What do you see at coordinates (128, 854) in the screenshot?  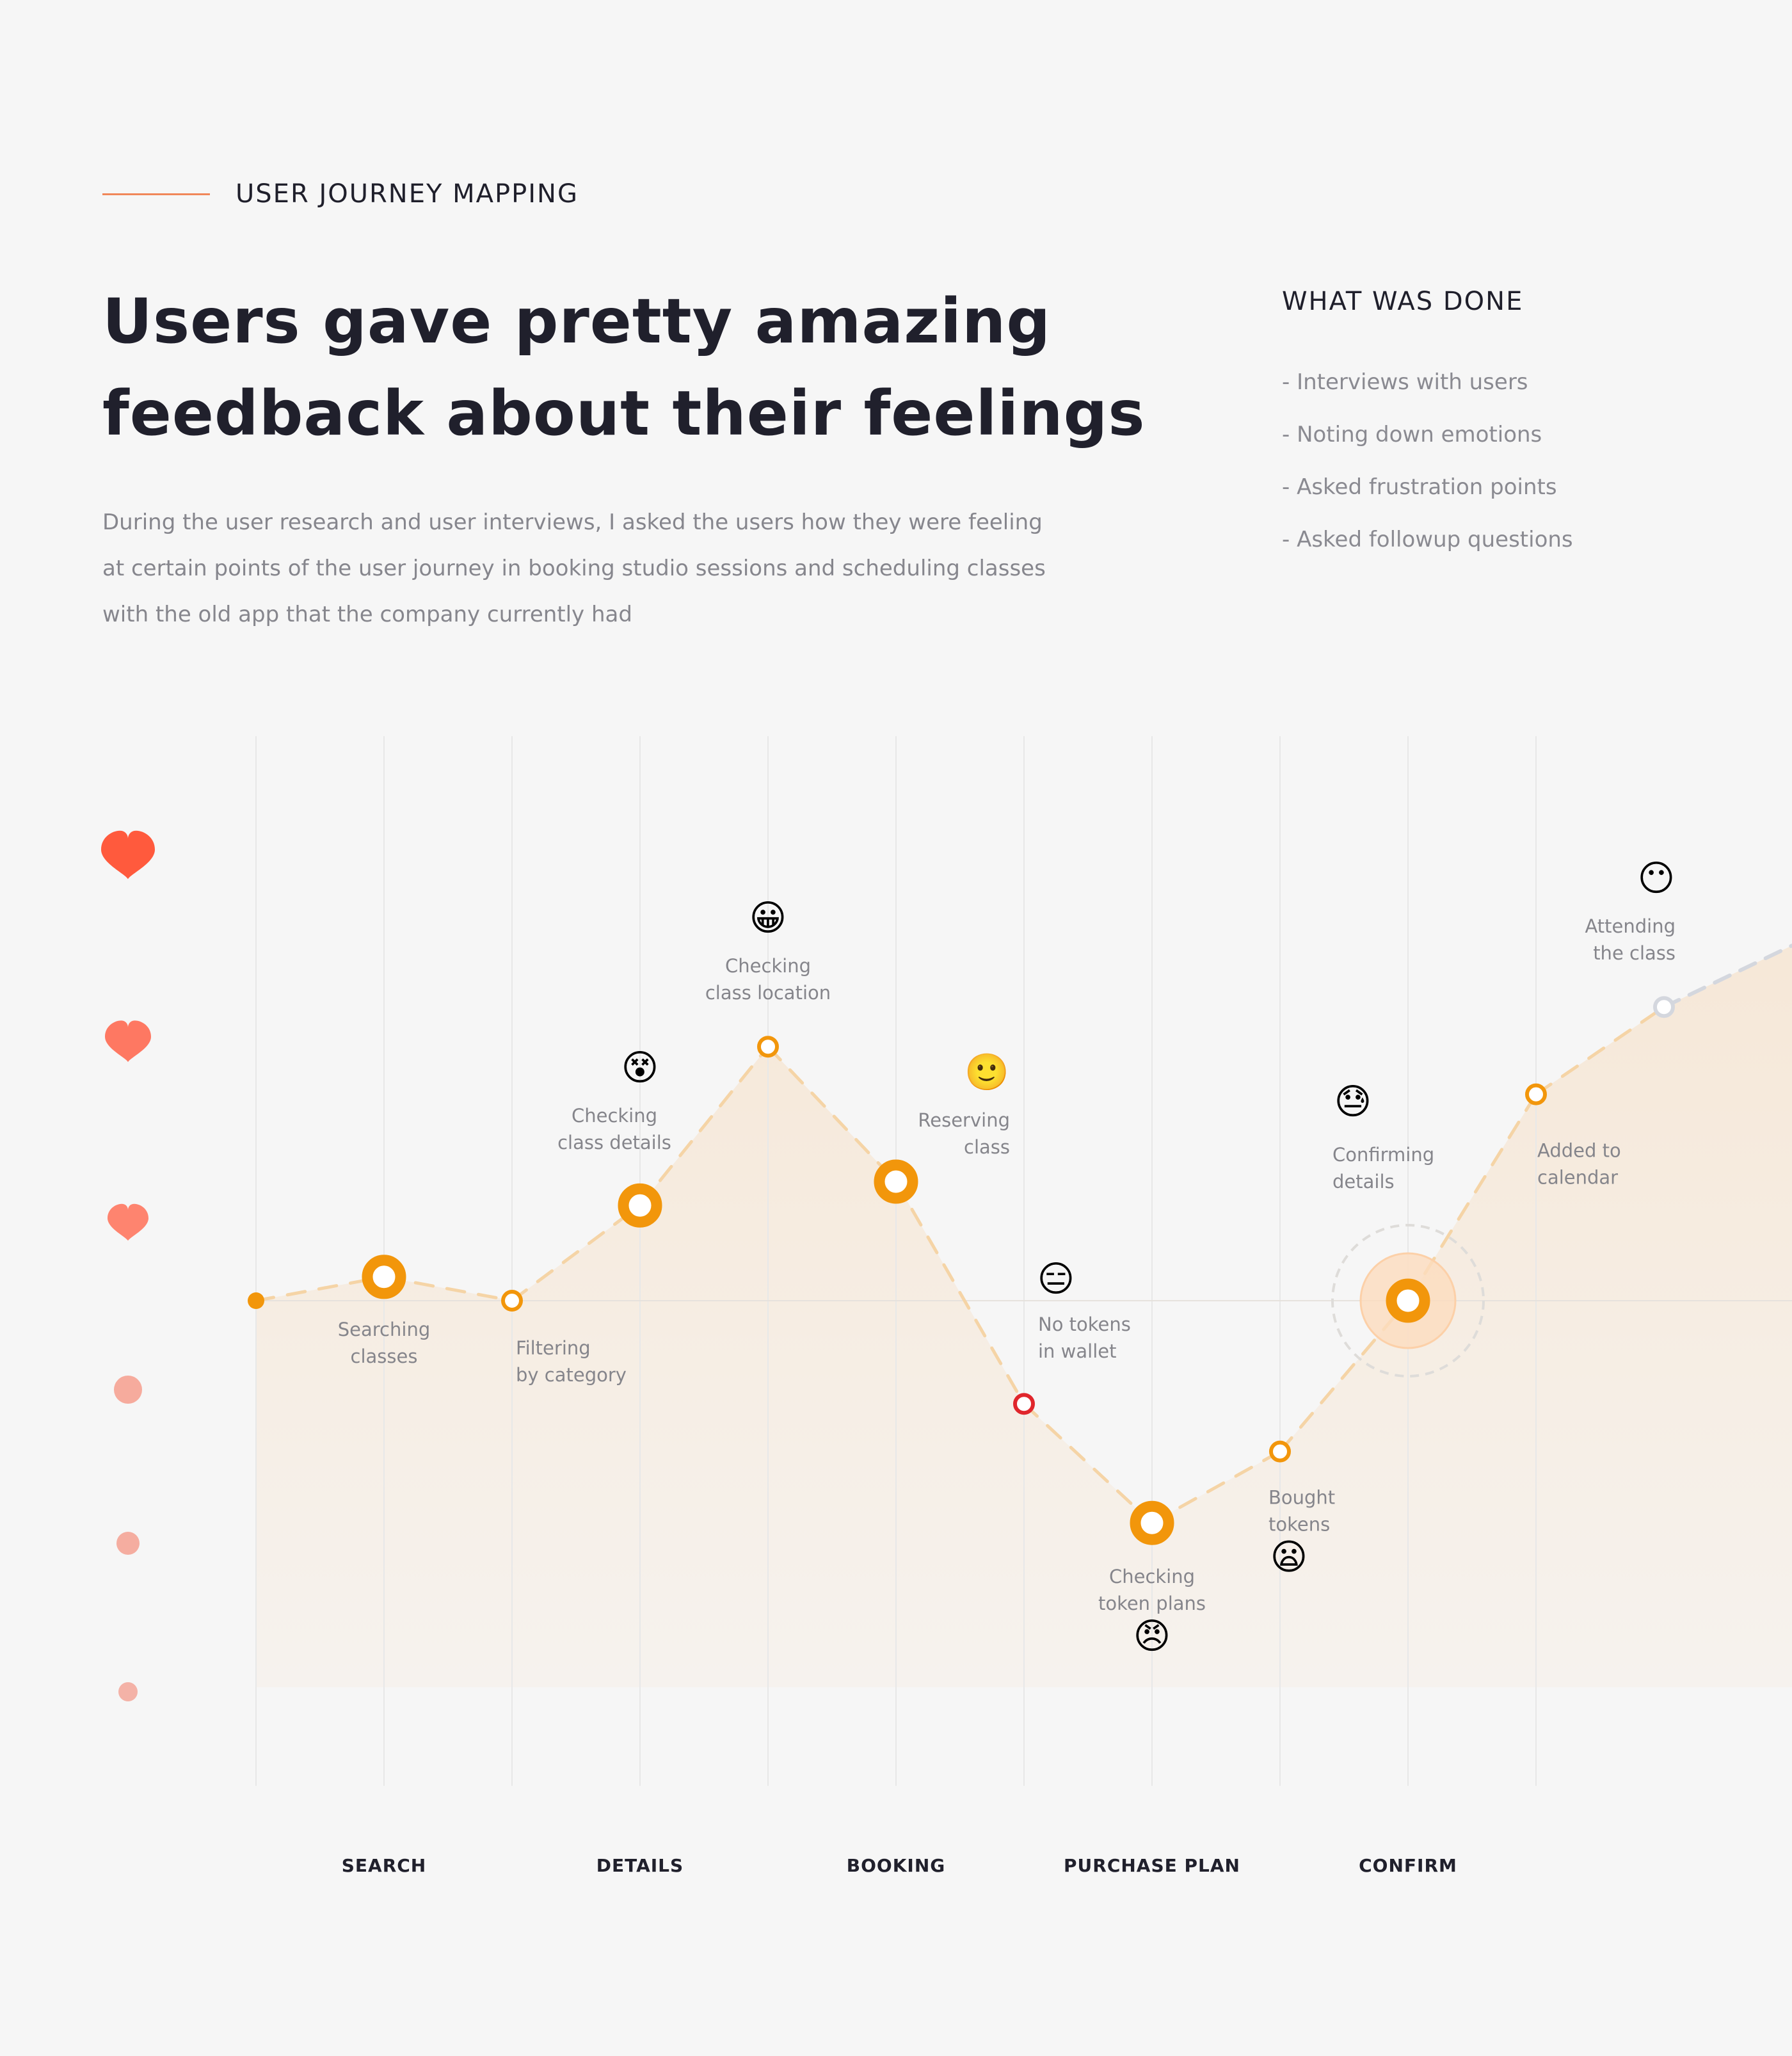 I see `heart-large-icon` at bounding box center [128, 854].